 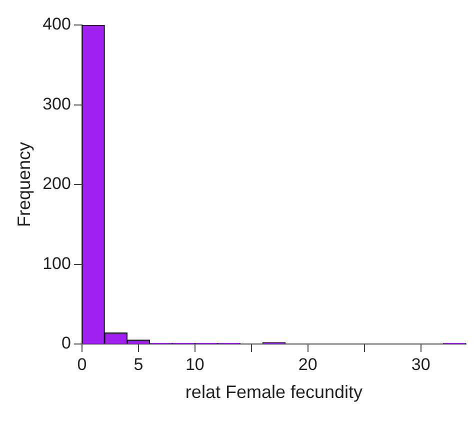 What do you see at coordinates (82, 364) in the screenshot?
I see `x-tick-label: 0` at bounding box center [82, 364].